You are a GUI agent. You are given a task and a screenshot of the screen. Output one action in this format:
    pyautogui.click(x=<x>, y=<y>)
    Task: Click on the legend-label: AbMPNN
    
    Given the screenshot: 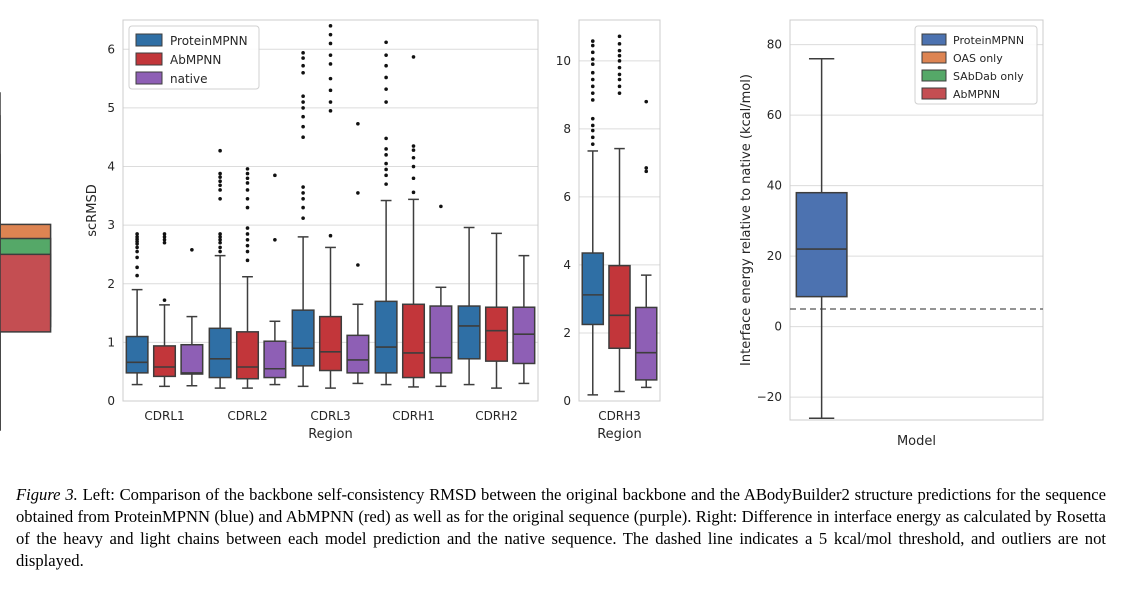 What is the action you would take?
    pyautogui.click(x=976, y=94)
    